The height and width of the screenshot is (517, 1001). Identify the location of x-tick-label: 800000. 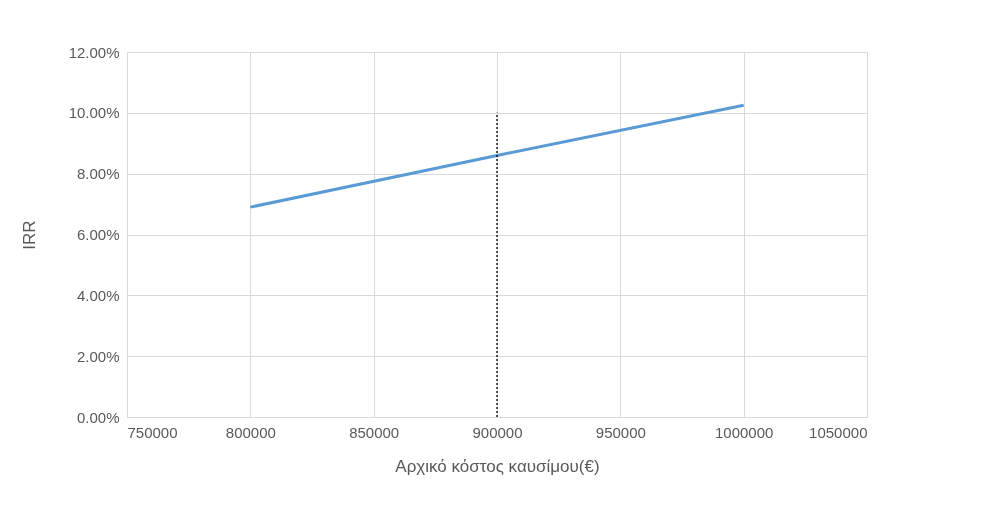
(250, 432).